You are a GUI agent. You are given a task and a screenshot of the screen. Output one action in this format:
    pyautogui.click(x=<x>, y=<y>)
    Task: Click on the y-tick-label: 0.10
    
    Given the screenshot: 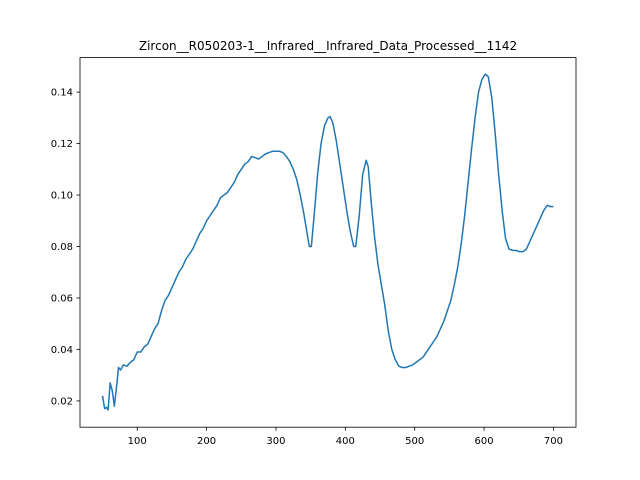 What is the action you would take?
    pyautogui.click(x=62, y=196)
    